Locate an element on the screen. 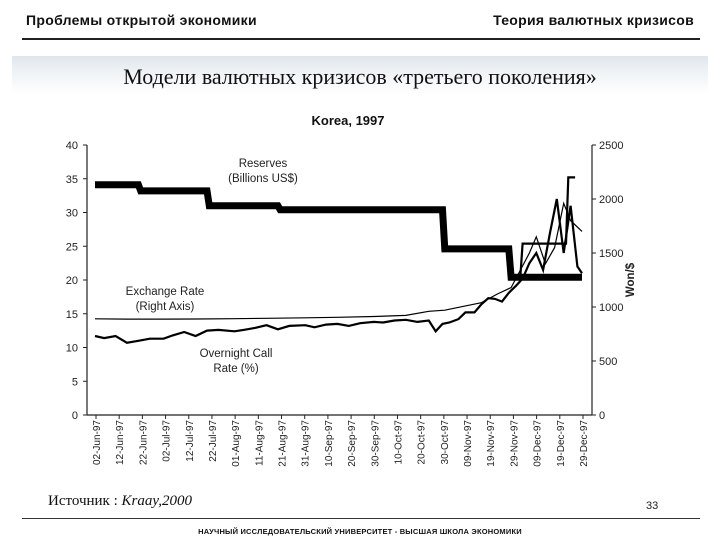 This screenshot has height=540, width=720. x-tick-label: 12-Jun-97 is located at coordinates (120, 442).